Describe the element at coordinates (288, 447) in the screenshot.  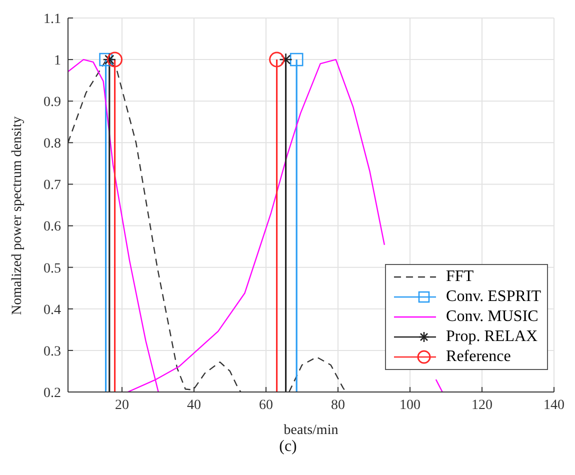
I see `text: (c)` at that location.